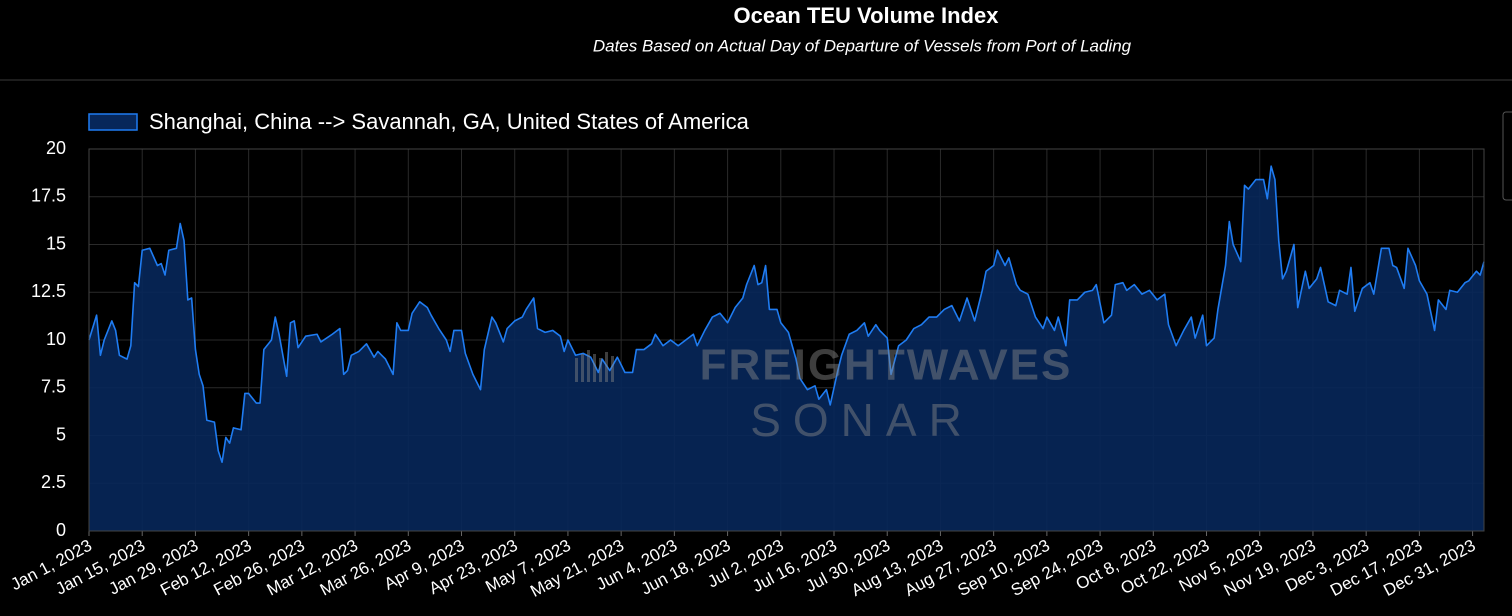 This screenshot has height=616, width=1512. Describe the element at coordinates (53, 482) in the screenshot. I see `y-tick-label: 2.5` at that location.